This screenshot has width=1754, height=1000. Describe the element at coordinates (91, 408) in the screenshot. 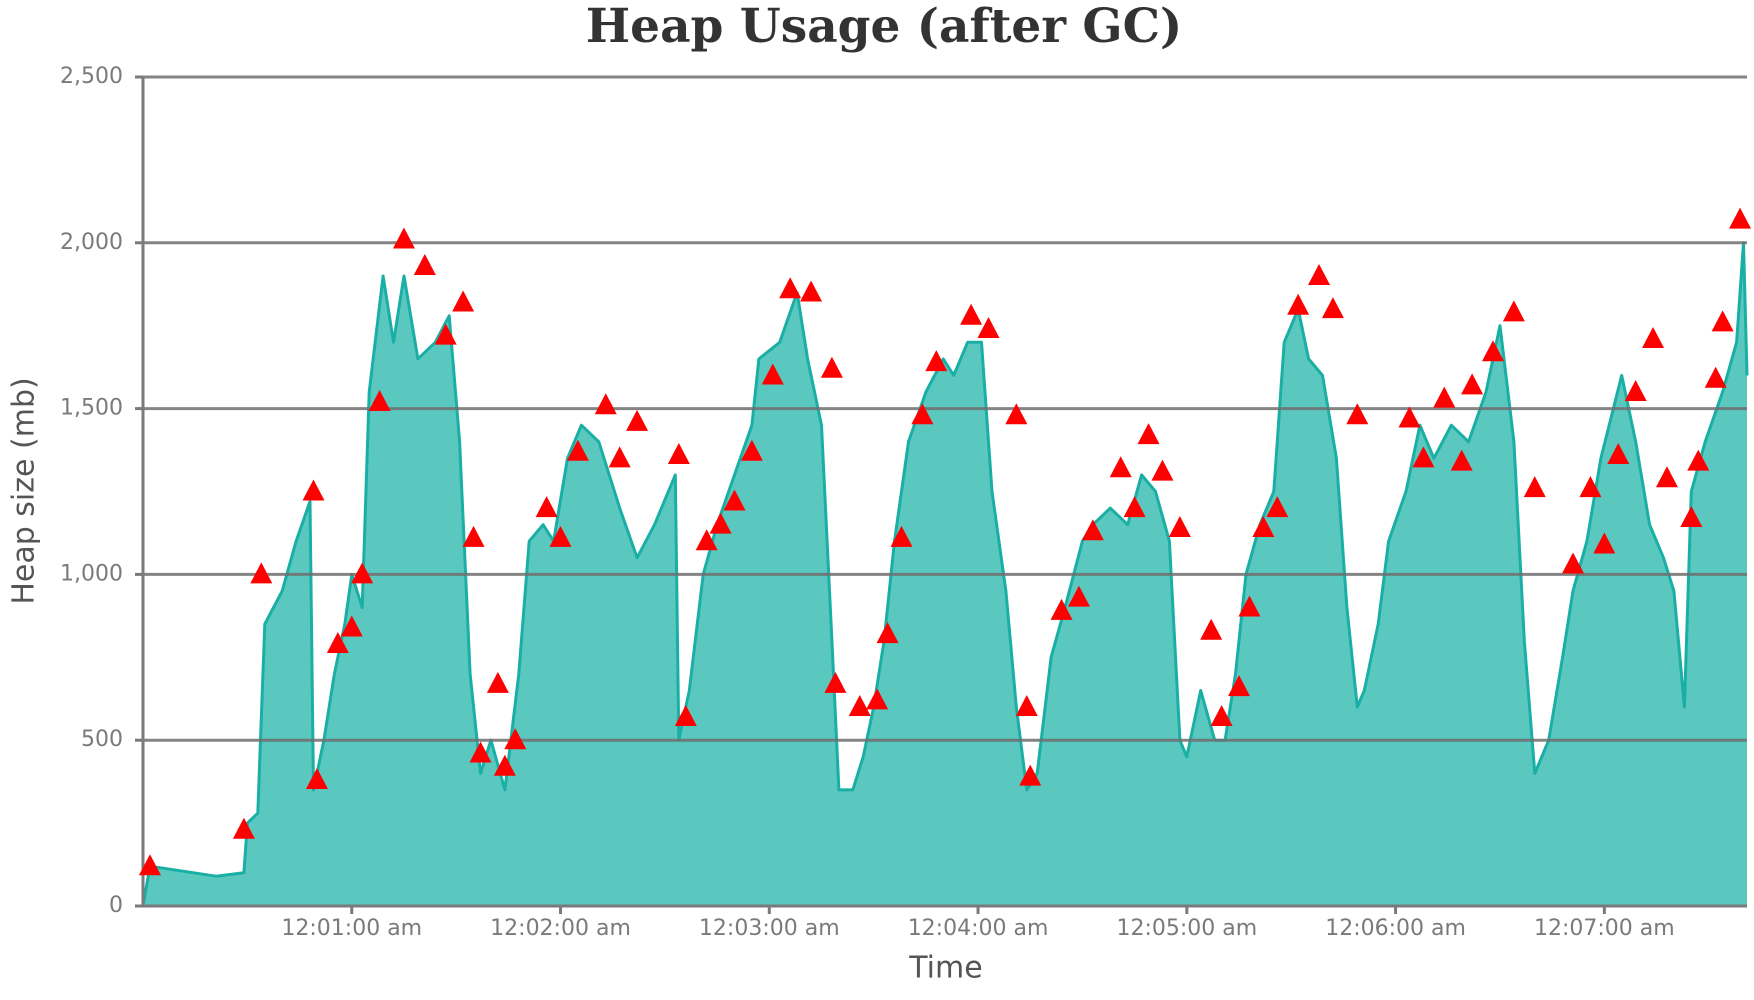

I see `y-tick-label: 1,500` at that location.